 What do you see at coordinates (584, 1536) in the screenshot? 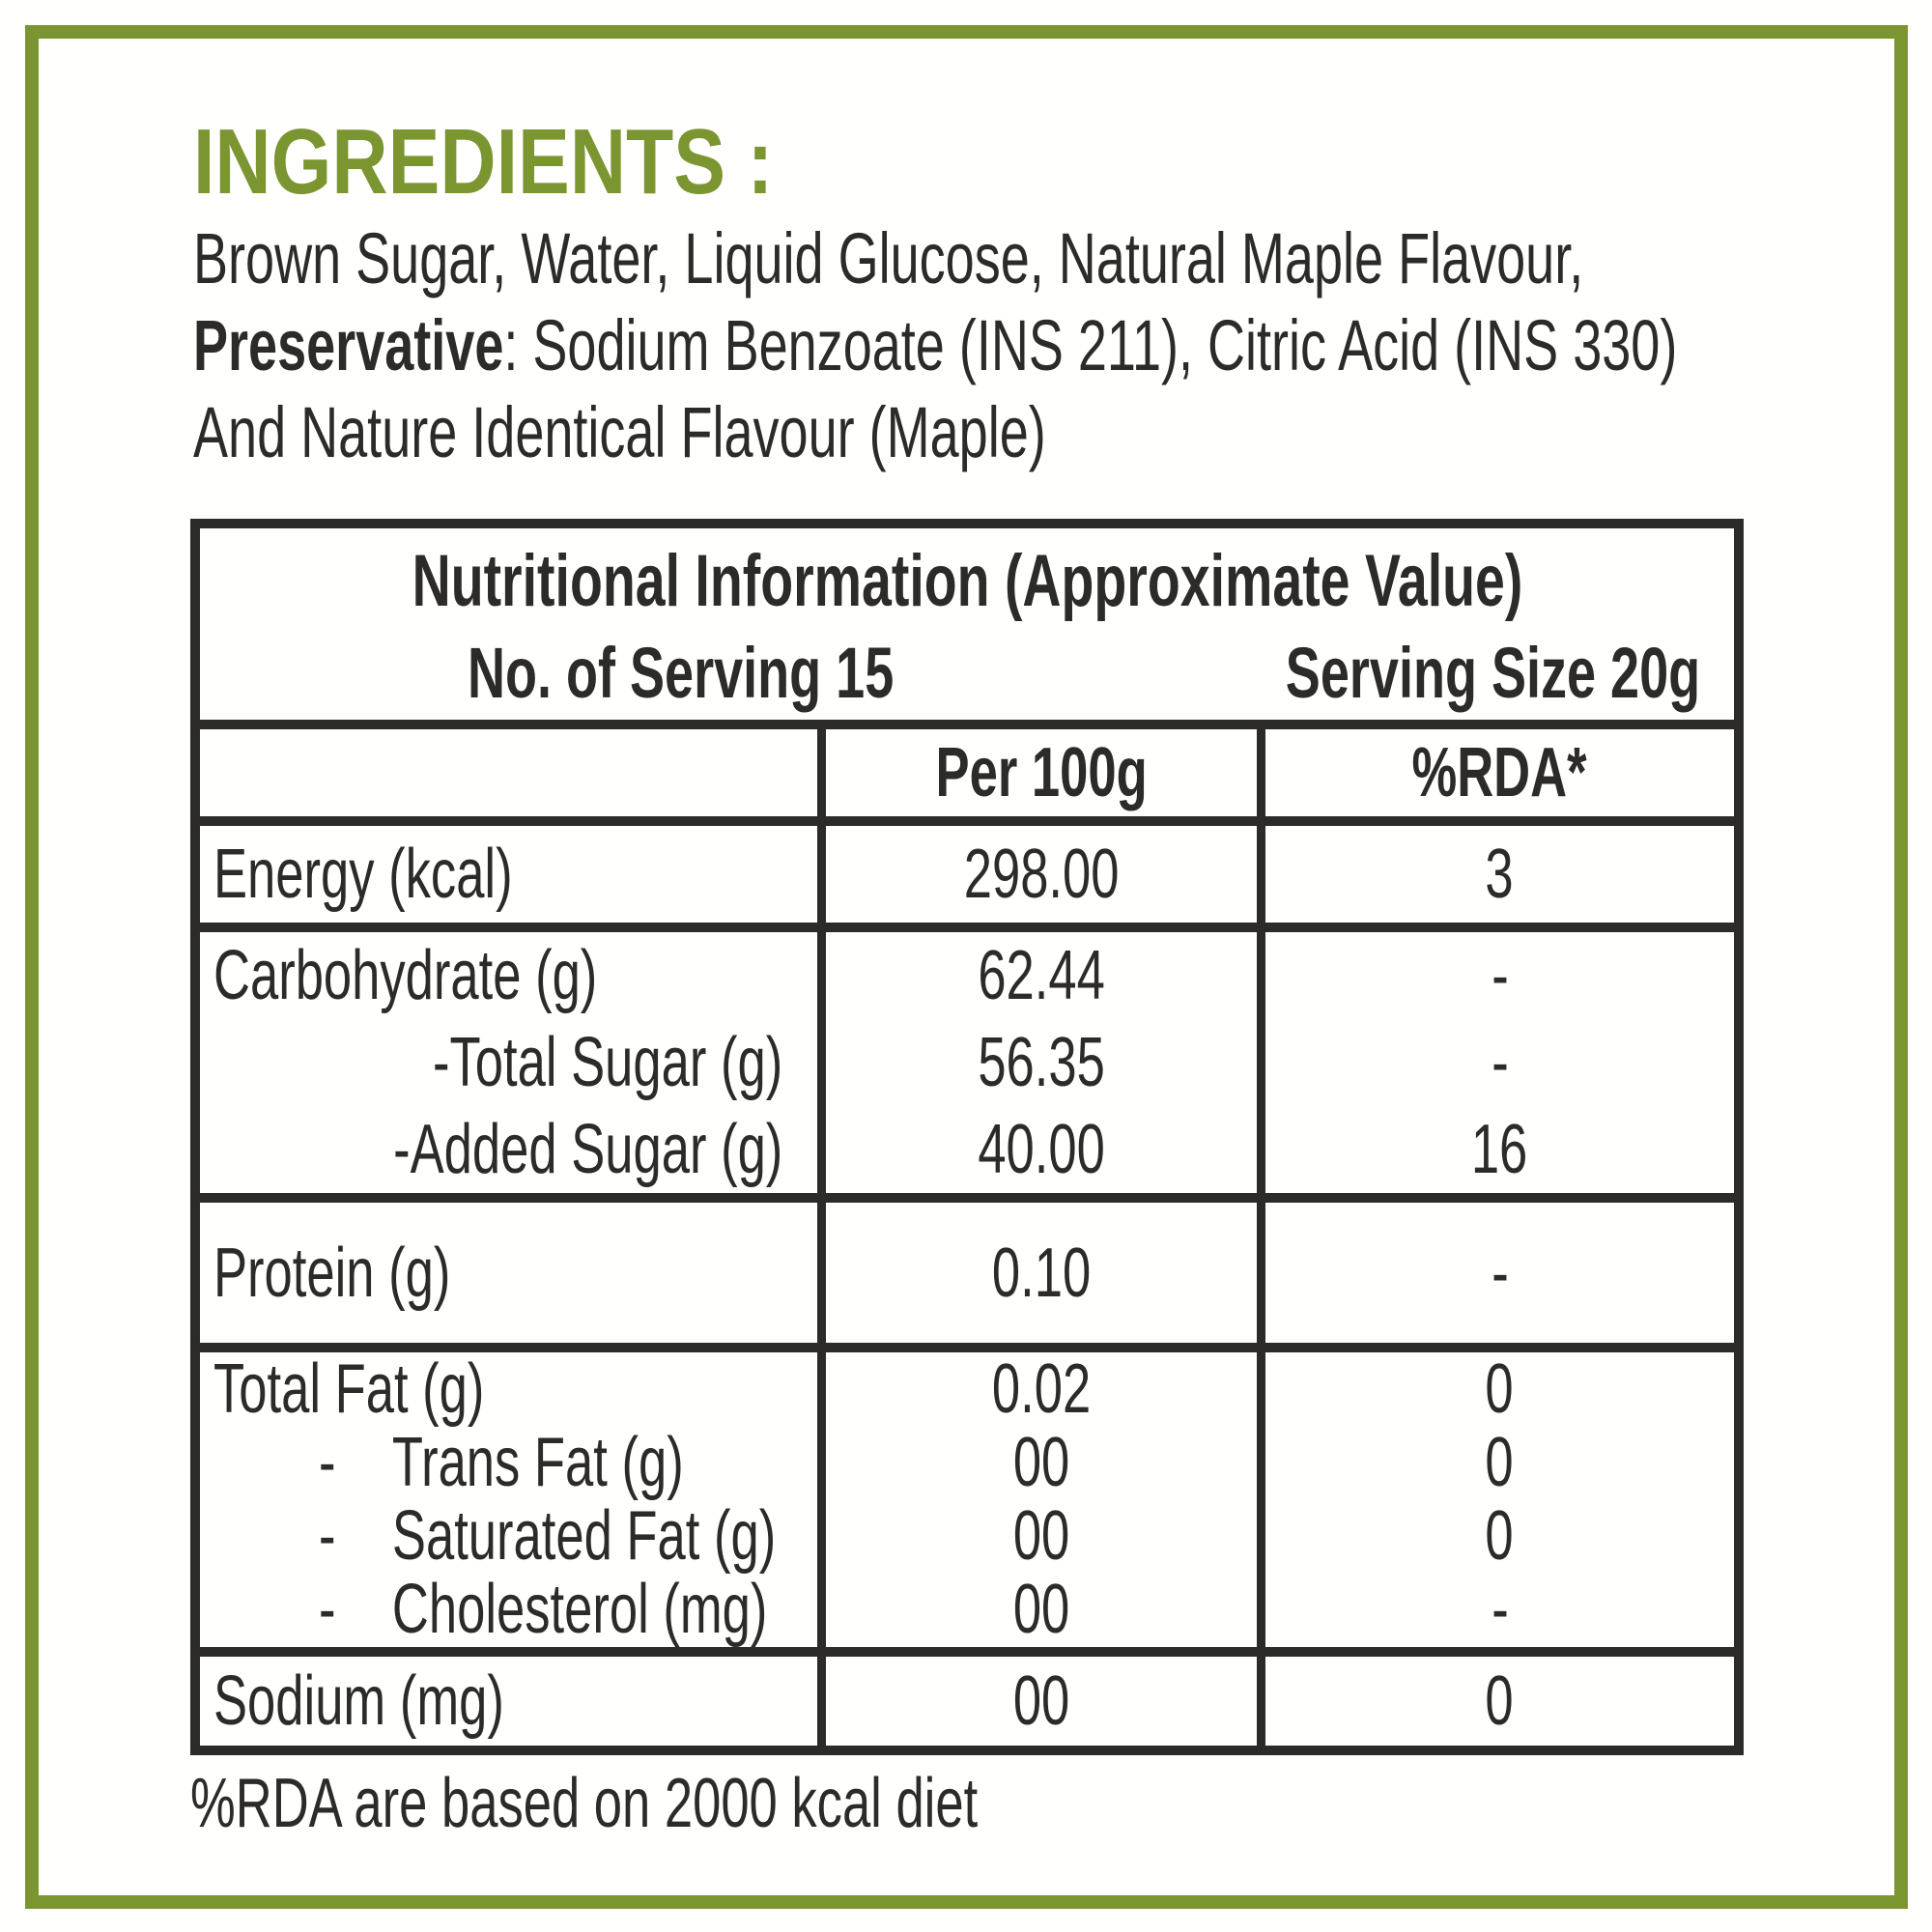
I see `saturated-fat-label: Saturated Fat (g)` at bounding box center [584, 1536].